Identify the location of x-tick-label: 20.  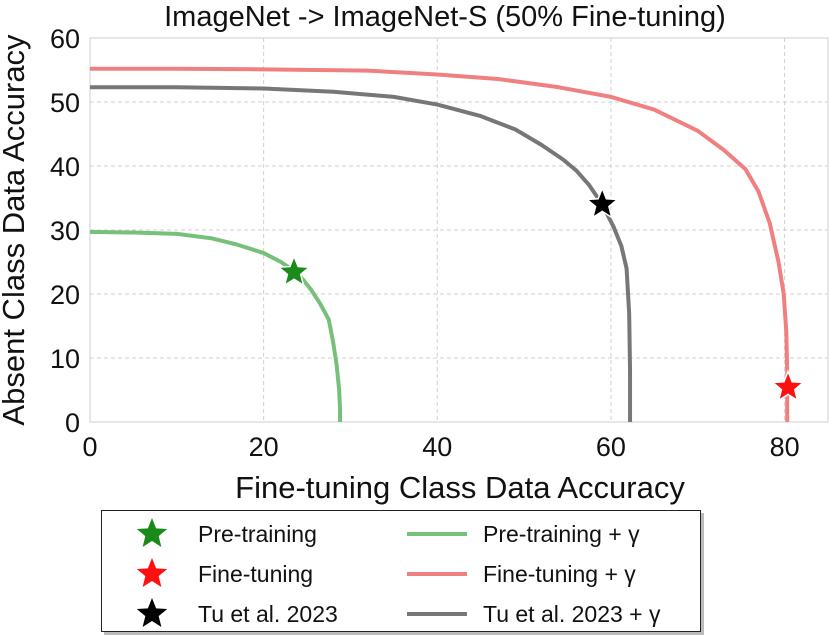
(264, 447).